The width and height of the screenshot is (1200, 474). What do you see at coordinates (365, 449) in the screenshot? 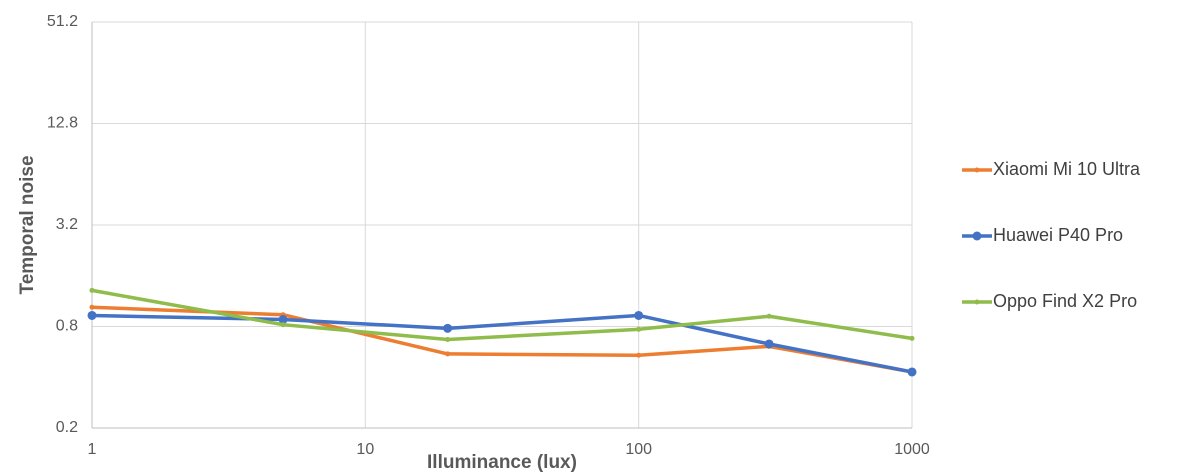
I see `x-tick-label: 10` at bounding box center [365, 449].